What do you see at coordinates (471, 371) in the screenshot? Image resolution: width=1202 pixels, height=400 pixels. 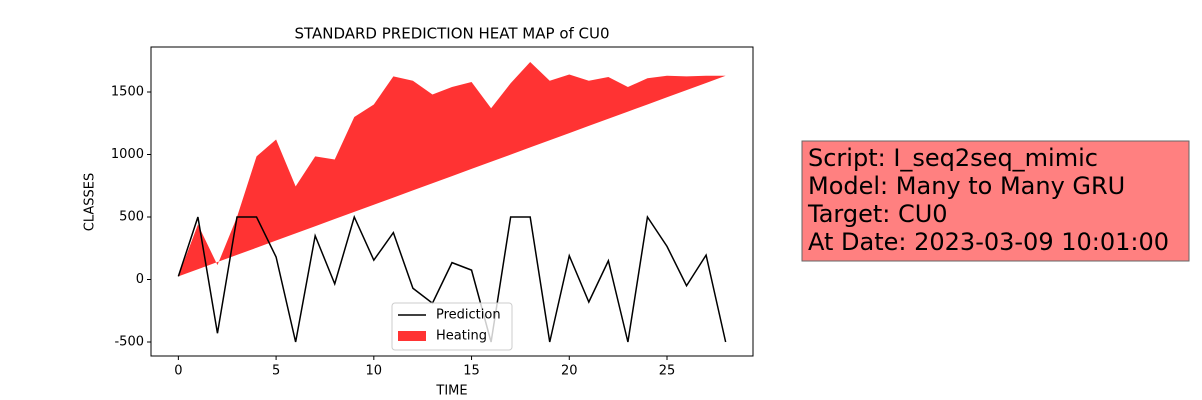 I see `x-tick-label: 15` at bounding box center [471, 371].